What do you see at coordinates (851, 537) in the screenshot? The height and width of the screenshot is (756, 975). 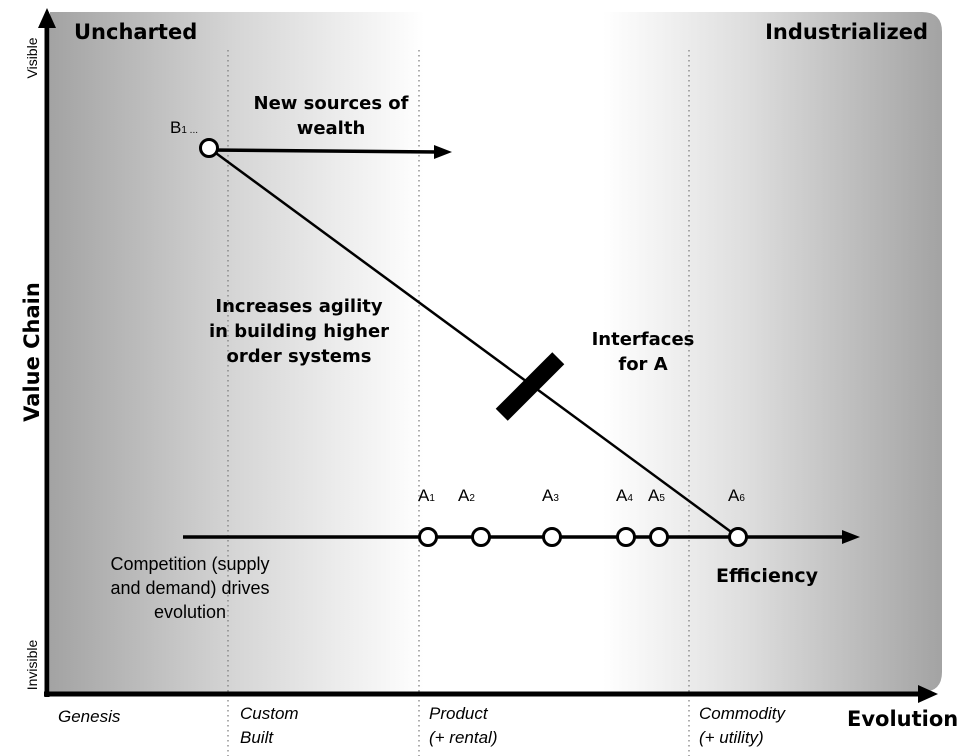 I see `competition-arrowhead-icon` at bounding box center [851, 537].